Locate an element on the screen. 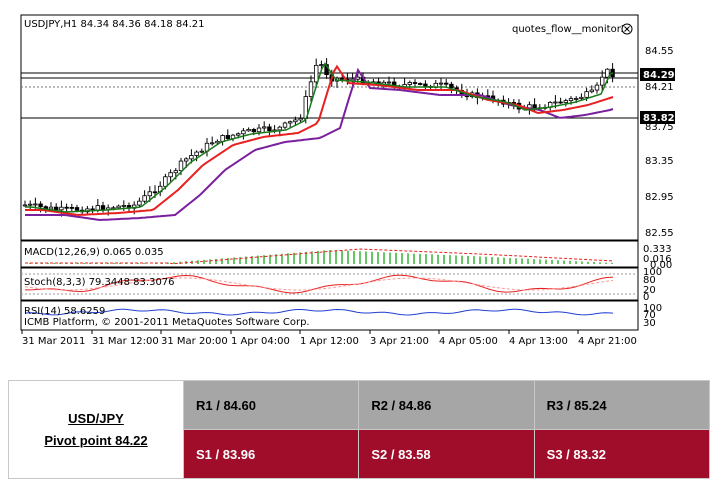  macd-signal-line is located at coordinates (319, 256).